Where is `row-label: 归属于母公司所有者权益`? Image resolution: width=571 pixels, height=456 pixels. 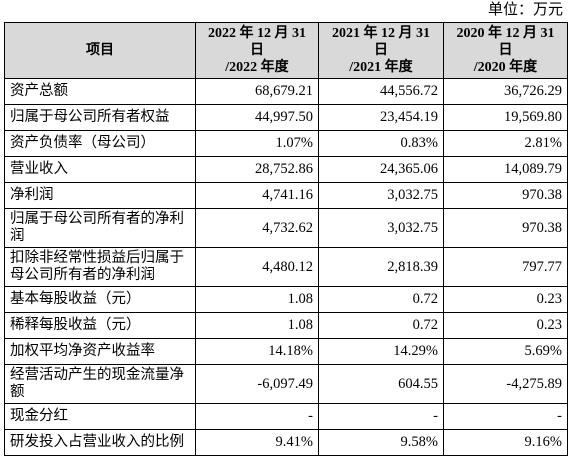
row-label: 归属于母公司所有者权益 is located at coordinates (100, 117).